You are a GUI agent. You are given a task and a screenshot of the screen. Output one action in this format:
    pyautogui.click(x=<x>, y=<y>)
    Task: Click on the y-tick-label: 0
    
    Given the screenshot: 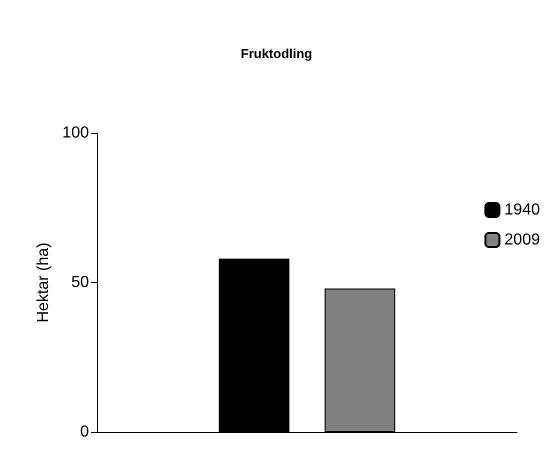 What is the action you would take?
    pyautogui.click(x=85, y=432)
    